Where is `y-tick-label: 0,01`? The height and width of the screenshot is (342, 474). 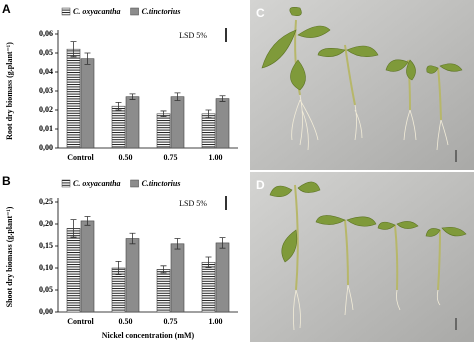 y-tick-label: 0,01 is located at coordinates (46, 128).